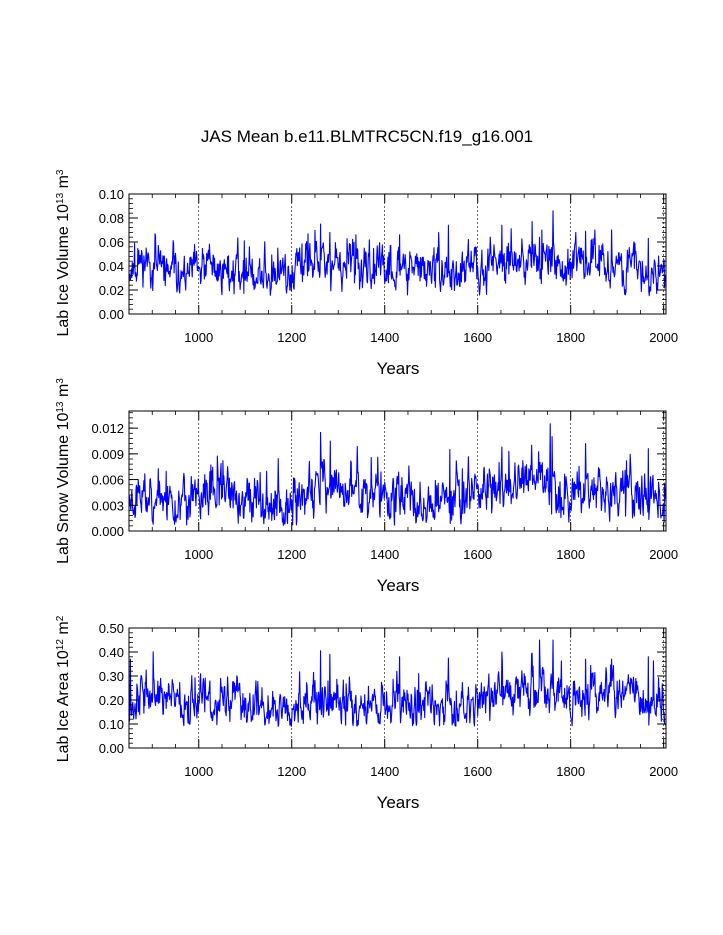 The height and width of the screenshot is (935, 723). I want to click on snow-volume-y-tick-label-0.003: 0.003, so click(107, 505).